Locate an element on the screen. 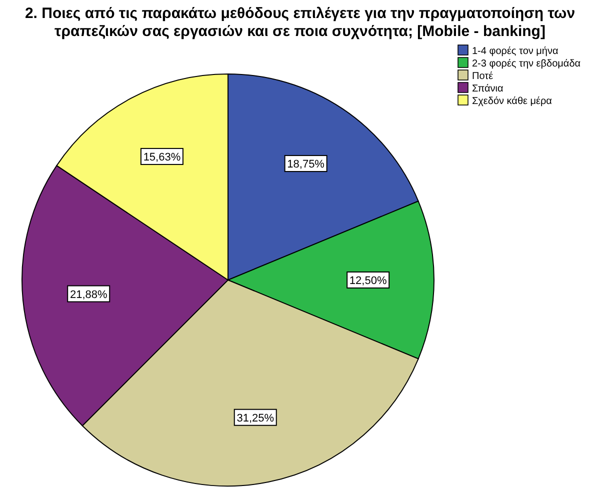  data-label: 18,75% is located at coordinates (306, 164).